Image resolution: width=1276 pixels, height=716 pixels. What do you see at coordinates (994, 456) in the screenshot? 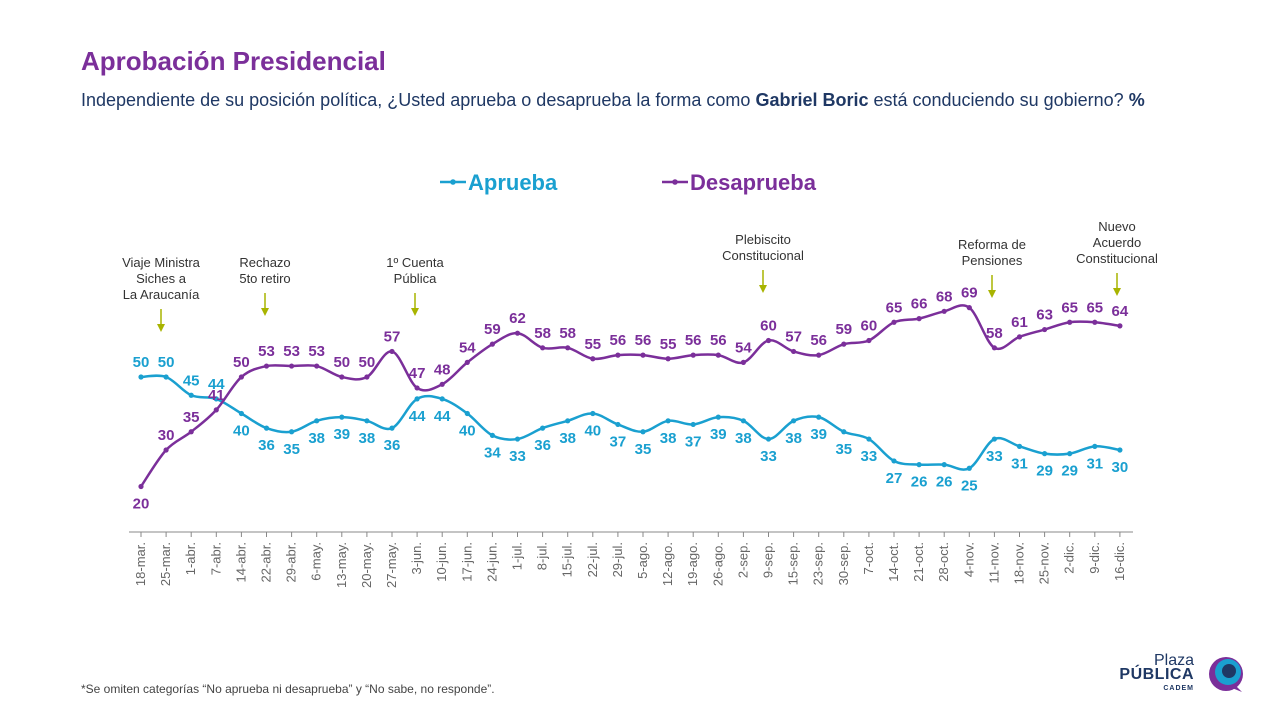
I see `data-label-aprueba: 33` at bounding box center [994, 456].